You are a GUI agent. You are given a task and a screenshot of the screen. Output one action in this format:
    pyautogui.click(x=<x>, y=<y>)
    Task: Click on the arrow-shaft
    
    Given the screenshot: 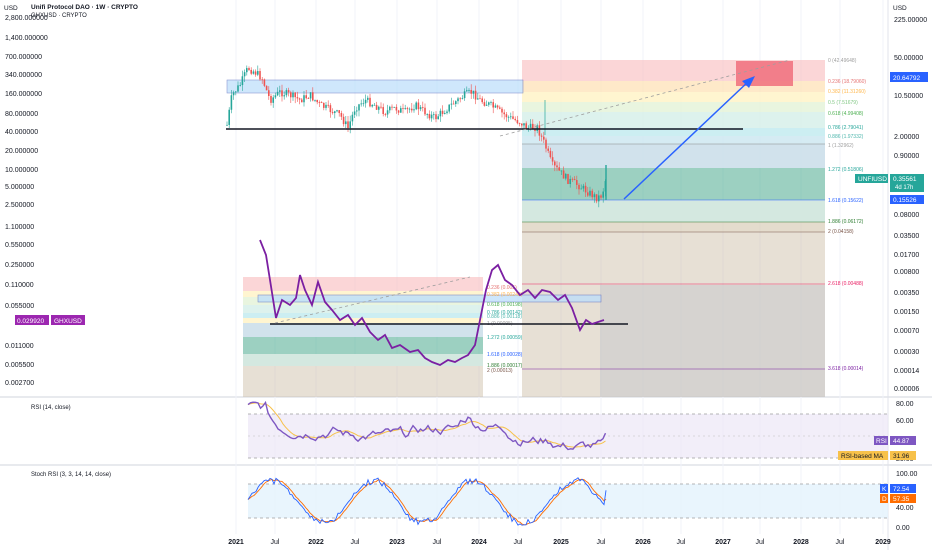 What is the action you would take?
    pyautogui.click(x=687, y=139)
    